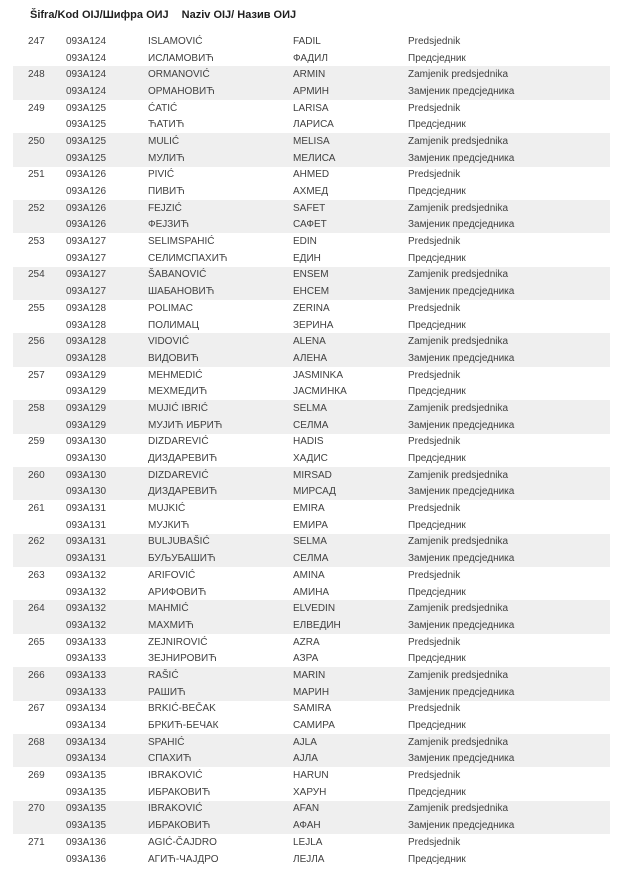  What do you see at coordinates (168, 609) in the screenshot?
I see `surname-cell: MAHMIĆ` at bounding box center [168, 609].